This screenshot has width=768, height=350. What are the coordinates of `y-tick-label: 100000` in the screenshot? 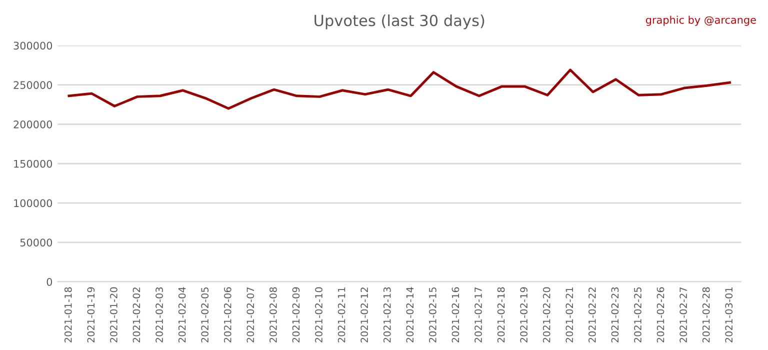 It's located at (33, 203).